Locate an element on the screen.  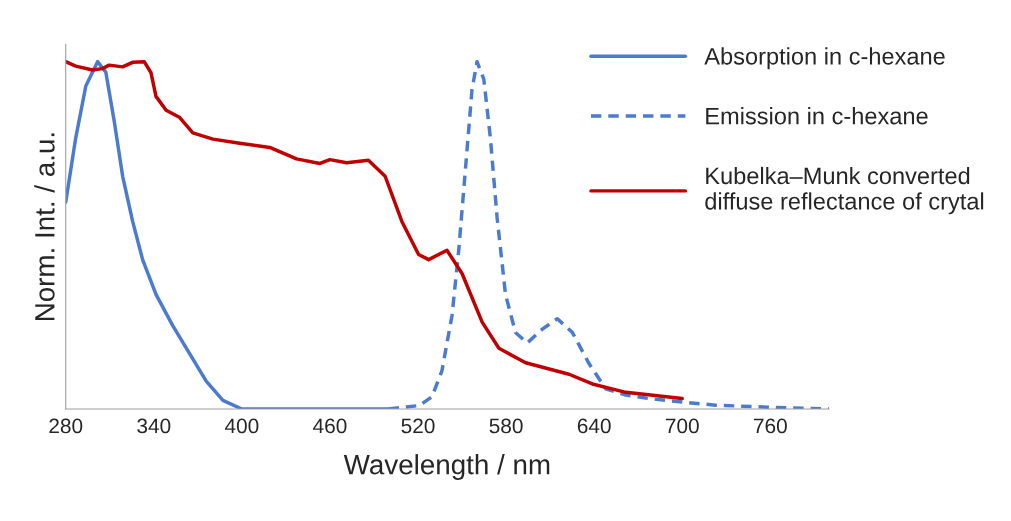
x-tick-label: 520 is located at coordinates (418, 426).